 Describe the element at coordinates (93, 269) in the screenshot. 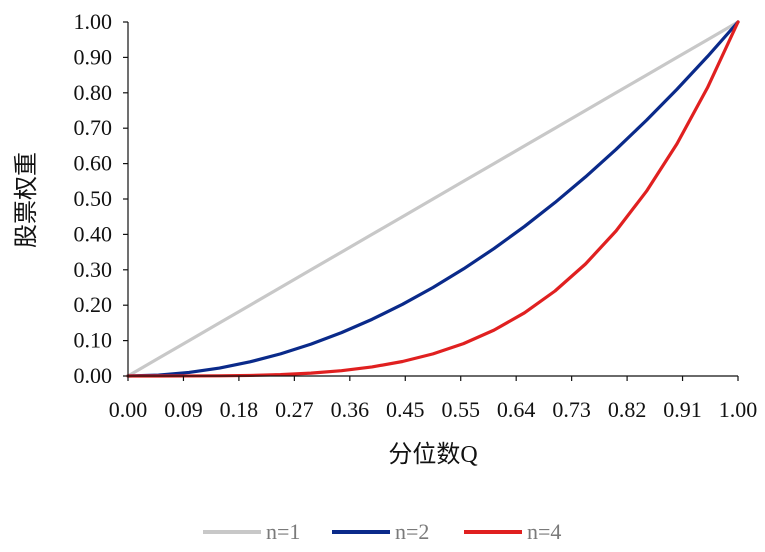

I see `y-tick-label: 0.30` at that location.